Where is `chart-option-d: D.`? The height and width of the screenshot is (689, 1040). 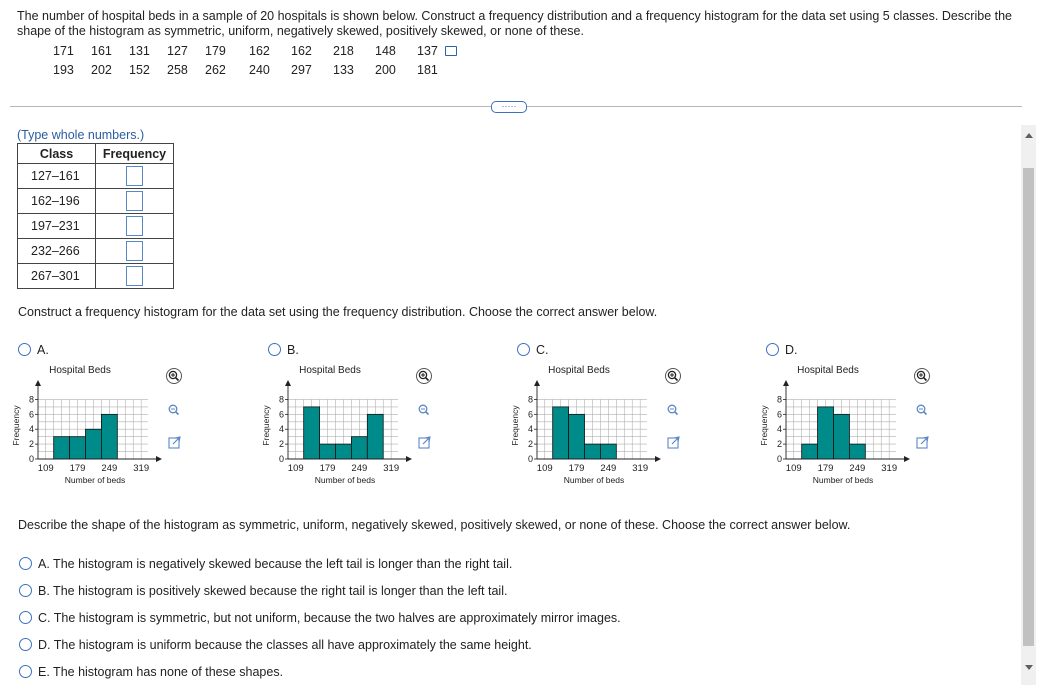
chart-option-d: D. is located at coordinates (782, 350).